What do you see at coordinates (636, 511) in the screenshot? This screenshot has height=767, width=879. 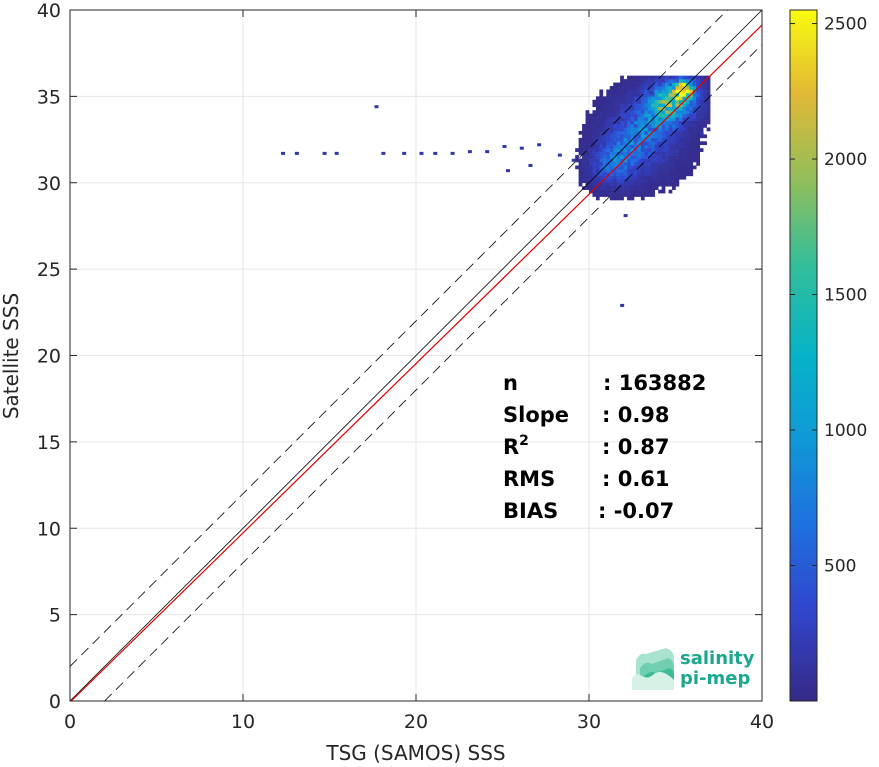 I see `stat-value-4: : -0.07` at bounding box center [636, 511].